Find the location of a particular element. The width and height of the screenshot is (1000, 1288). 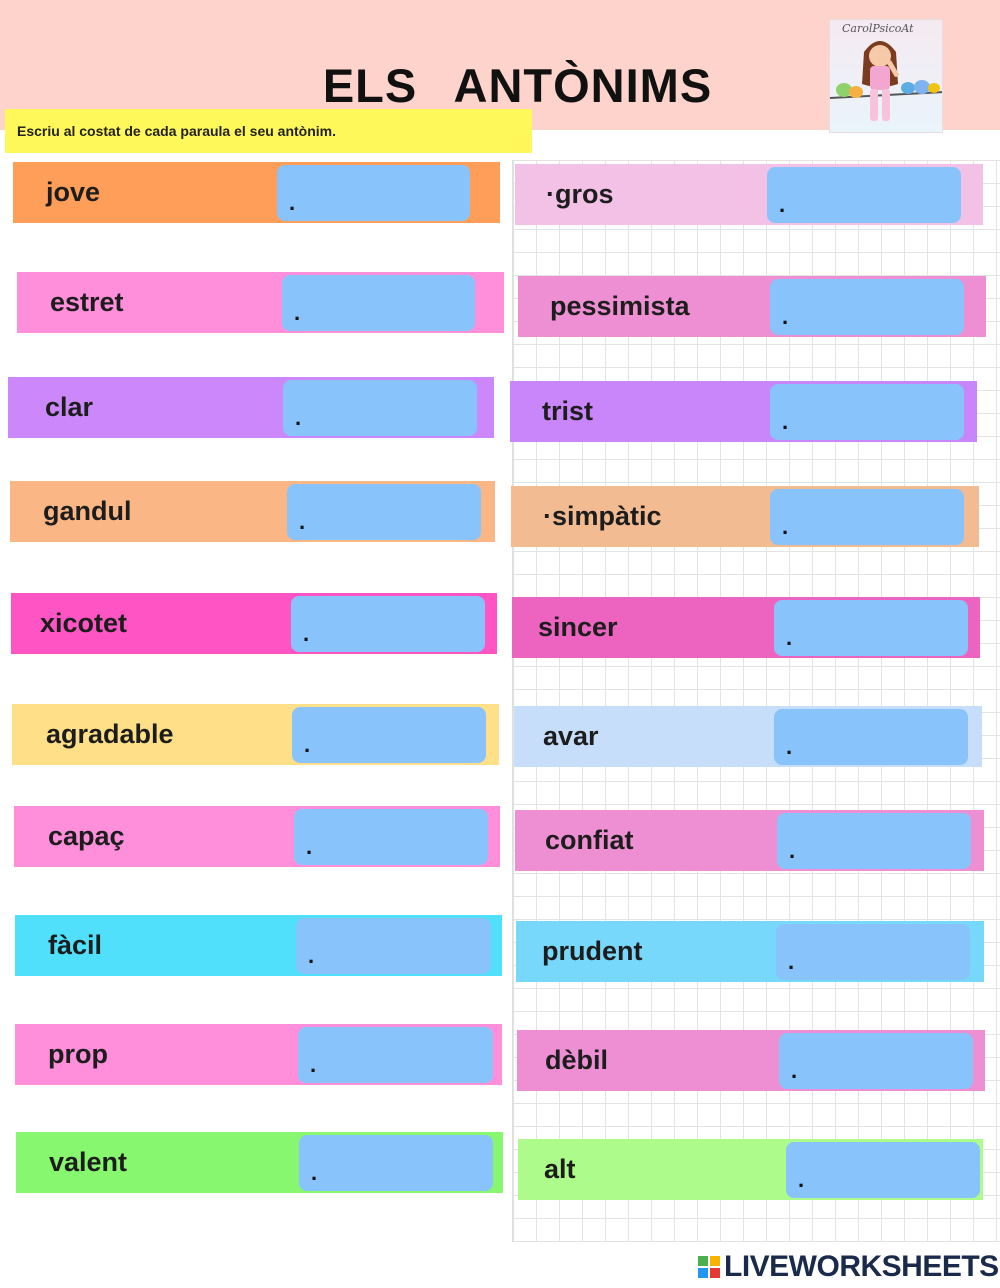

word-strip-gandul: gandul is located at coordinates (252, 511).